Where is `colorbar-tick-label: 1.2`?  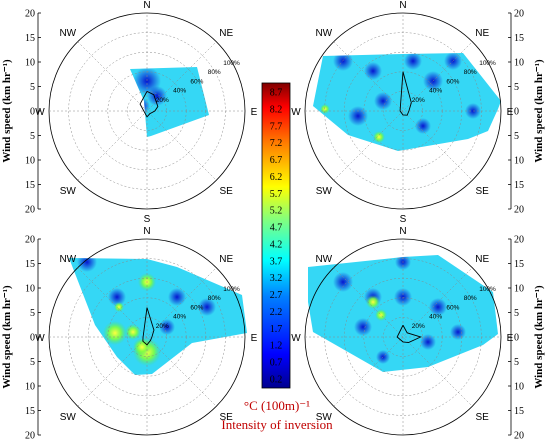
colorbar-tick-label: 1.2 is located at coordinates (276, 346).